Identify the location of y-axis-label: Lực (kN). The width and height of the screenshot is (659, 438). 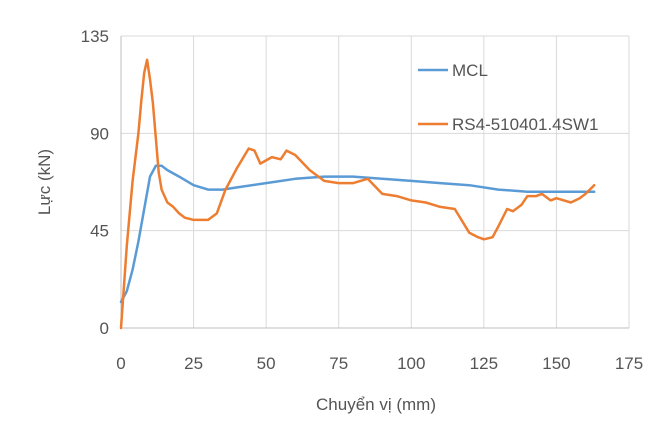
(44, 182).